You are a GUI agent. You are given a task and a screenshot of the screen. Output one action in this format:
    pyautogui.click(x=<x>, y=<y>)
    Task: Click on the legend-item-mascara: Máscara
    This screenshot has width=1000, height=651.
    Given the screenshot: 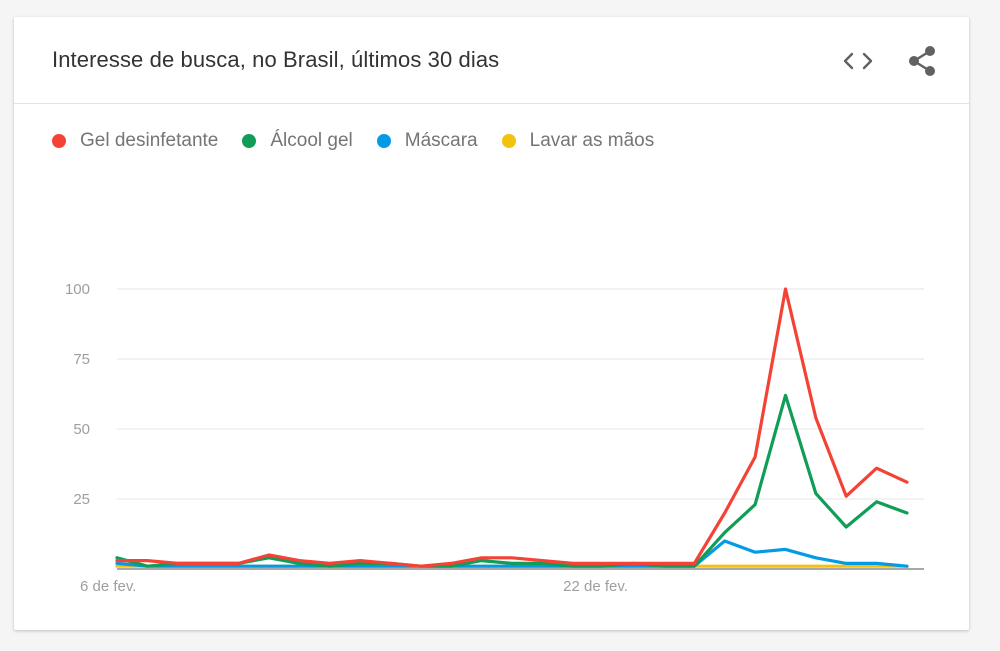 What is the action you would take?
    pyautogui.click(x=427, y=141)
    